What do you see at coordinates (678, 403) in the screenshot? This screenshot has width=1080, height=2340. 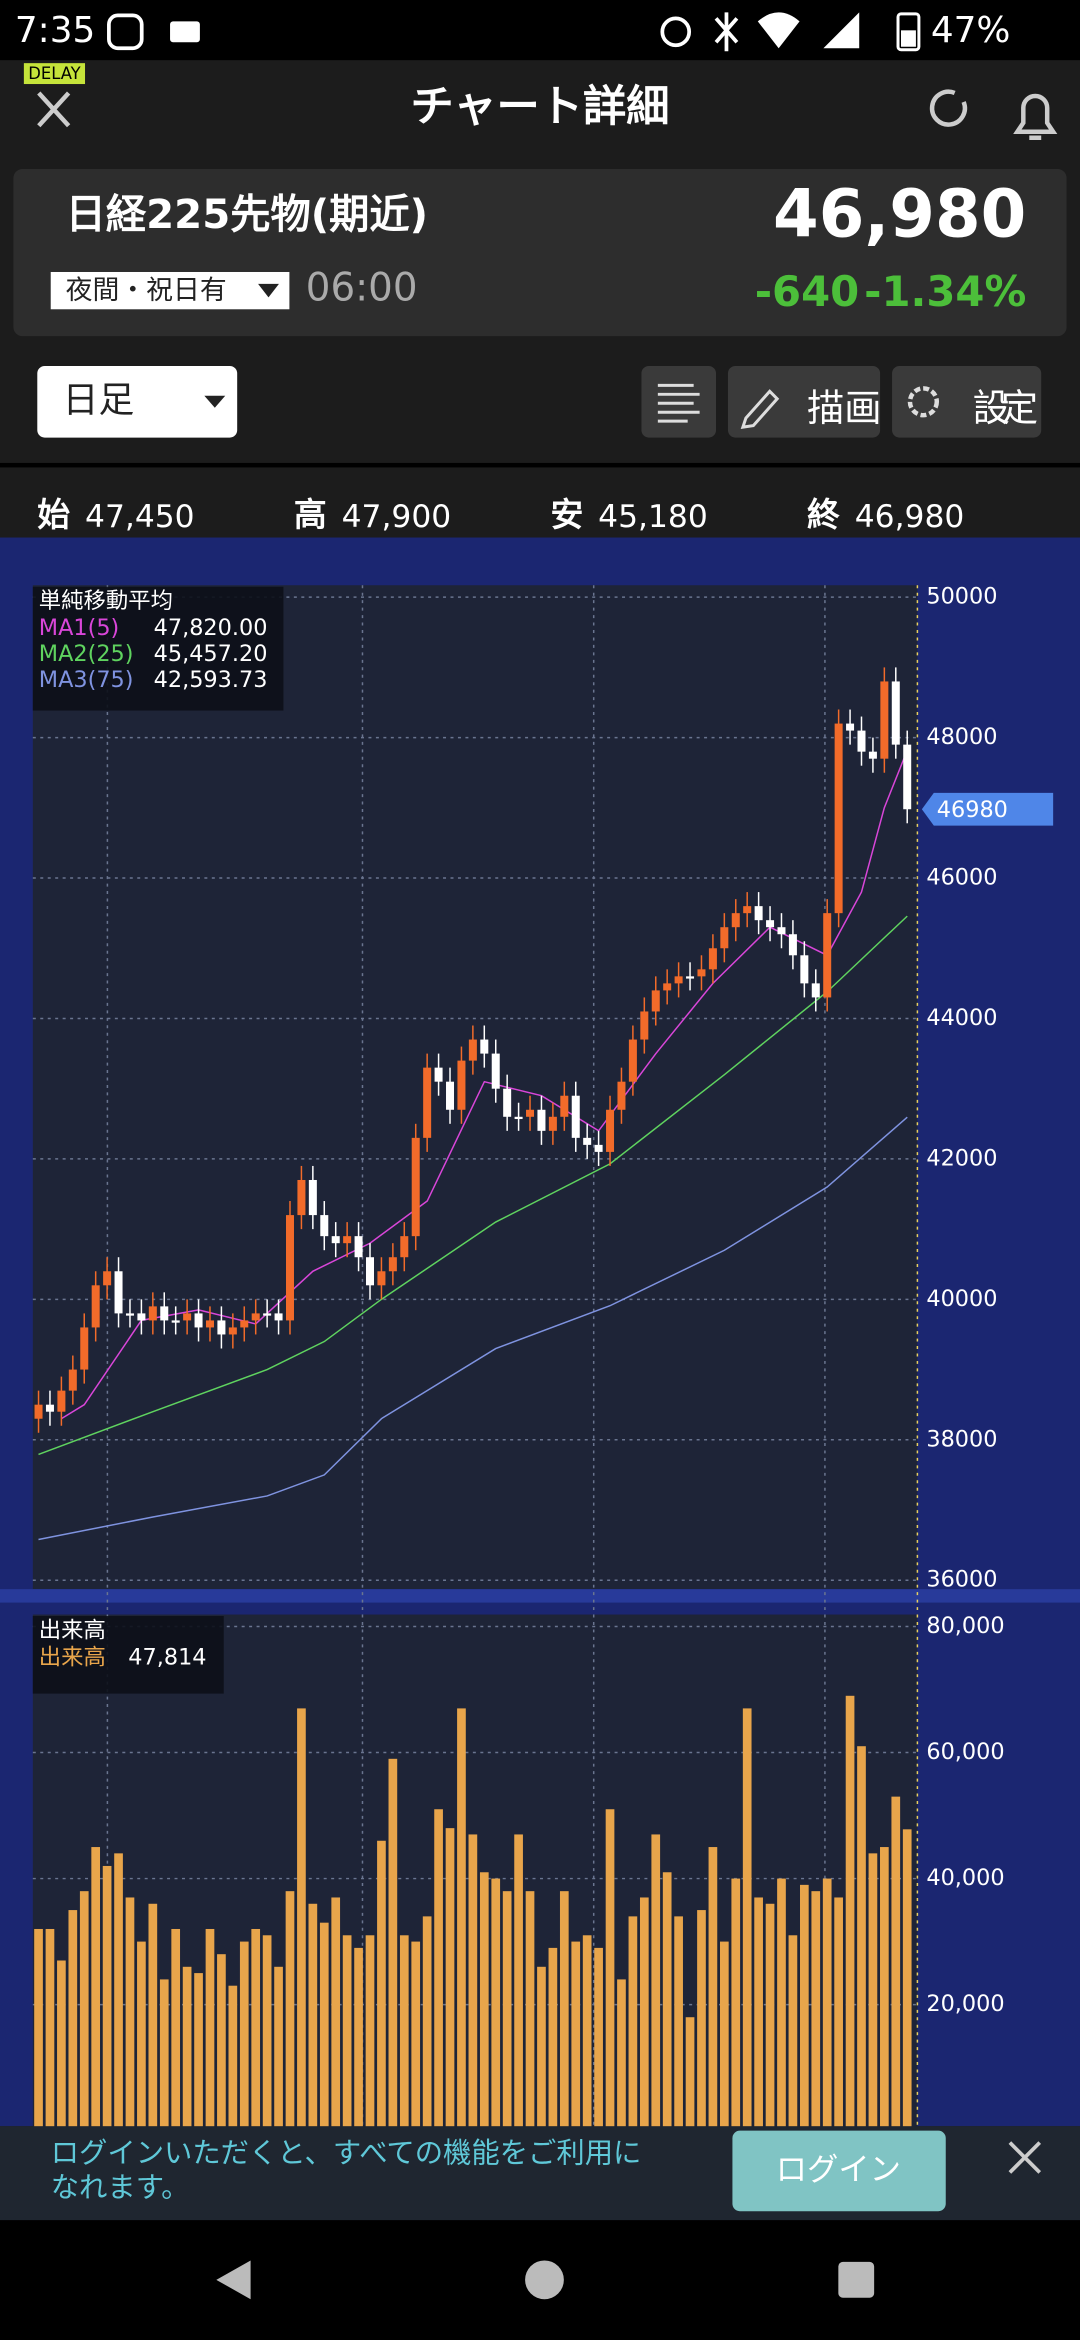 I see `indicator-icon` at bounding box center [678, 403].